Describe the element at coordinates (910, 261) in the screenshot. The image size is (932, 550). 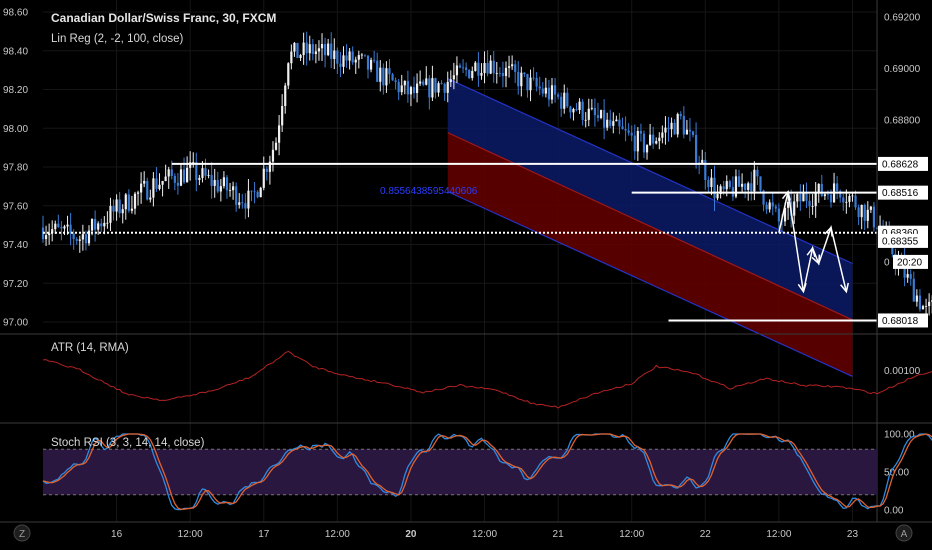
I see `countdown-tag` at that location.